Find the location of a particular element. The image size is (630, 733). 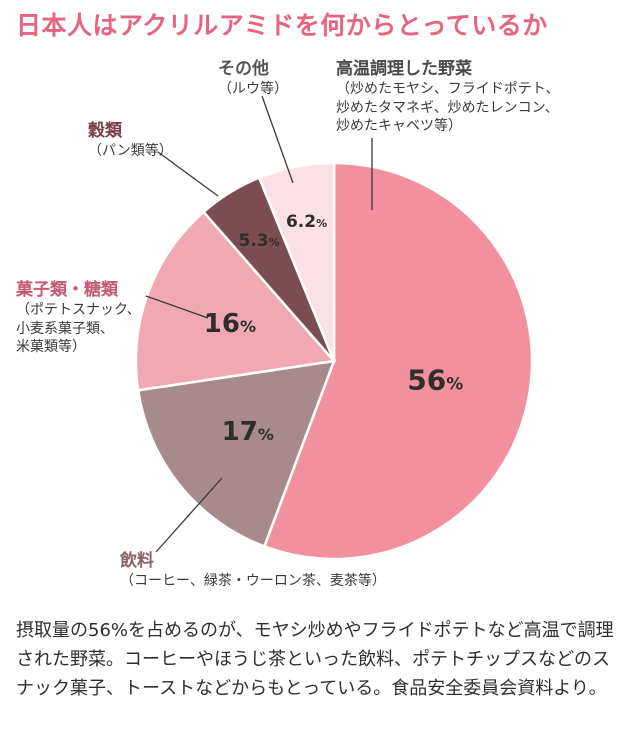

leader-line-snack is located at coordinates (177, 307).